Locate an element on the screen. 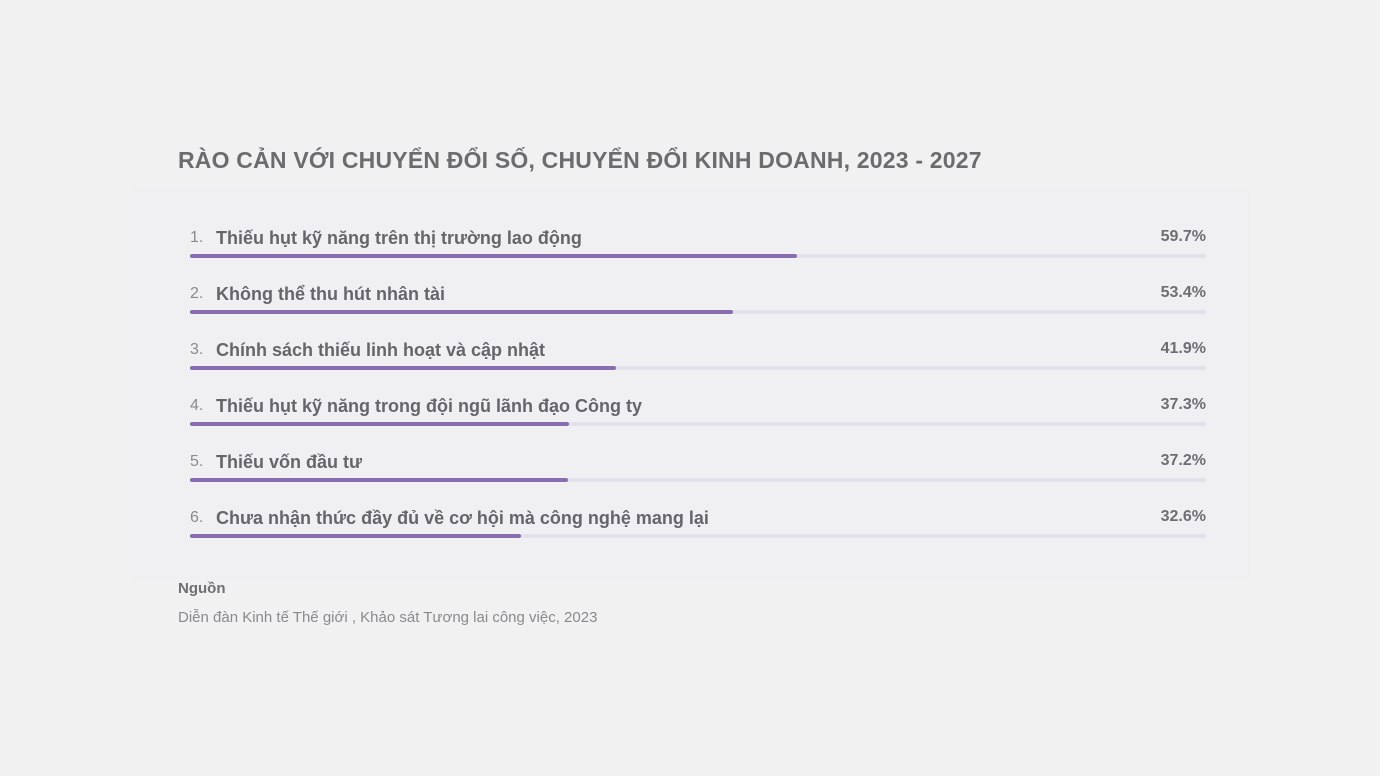  bar-row: 5. Thiếu vốn đầu tư 37.2% is located at coordinates (698, 476).